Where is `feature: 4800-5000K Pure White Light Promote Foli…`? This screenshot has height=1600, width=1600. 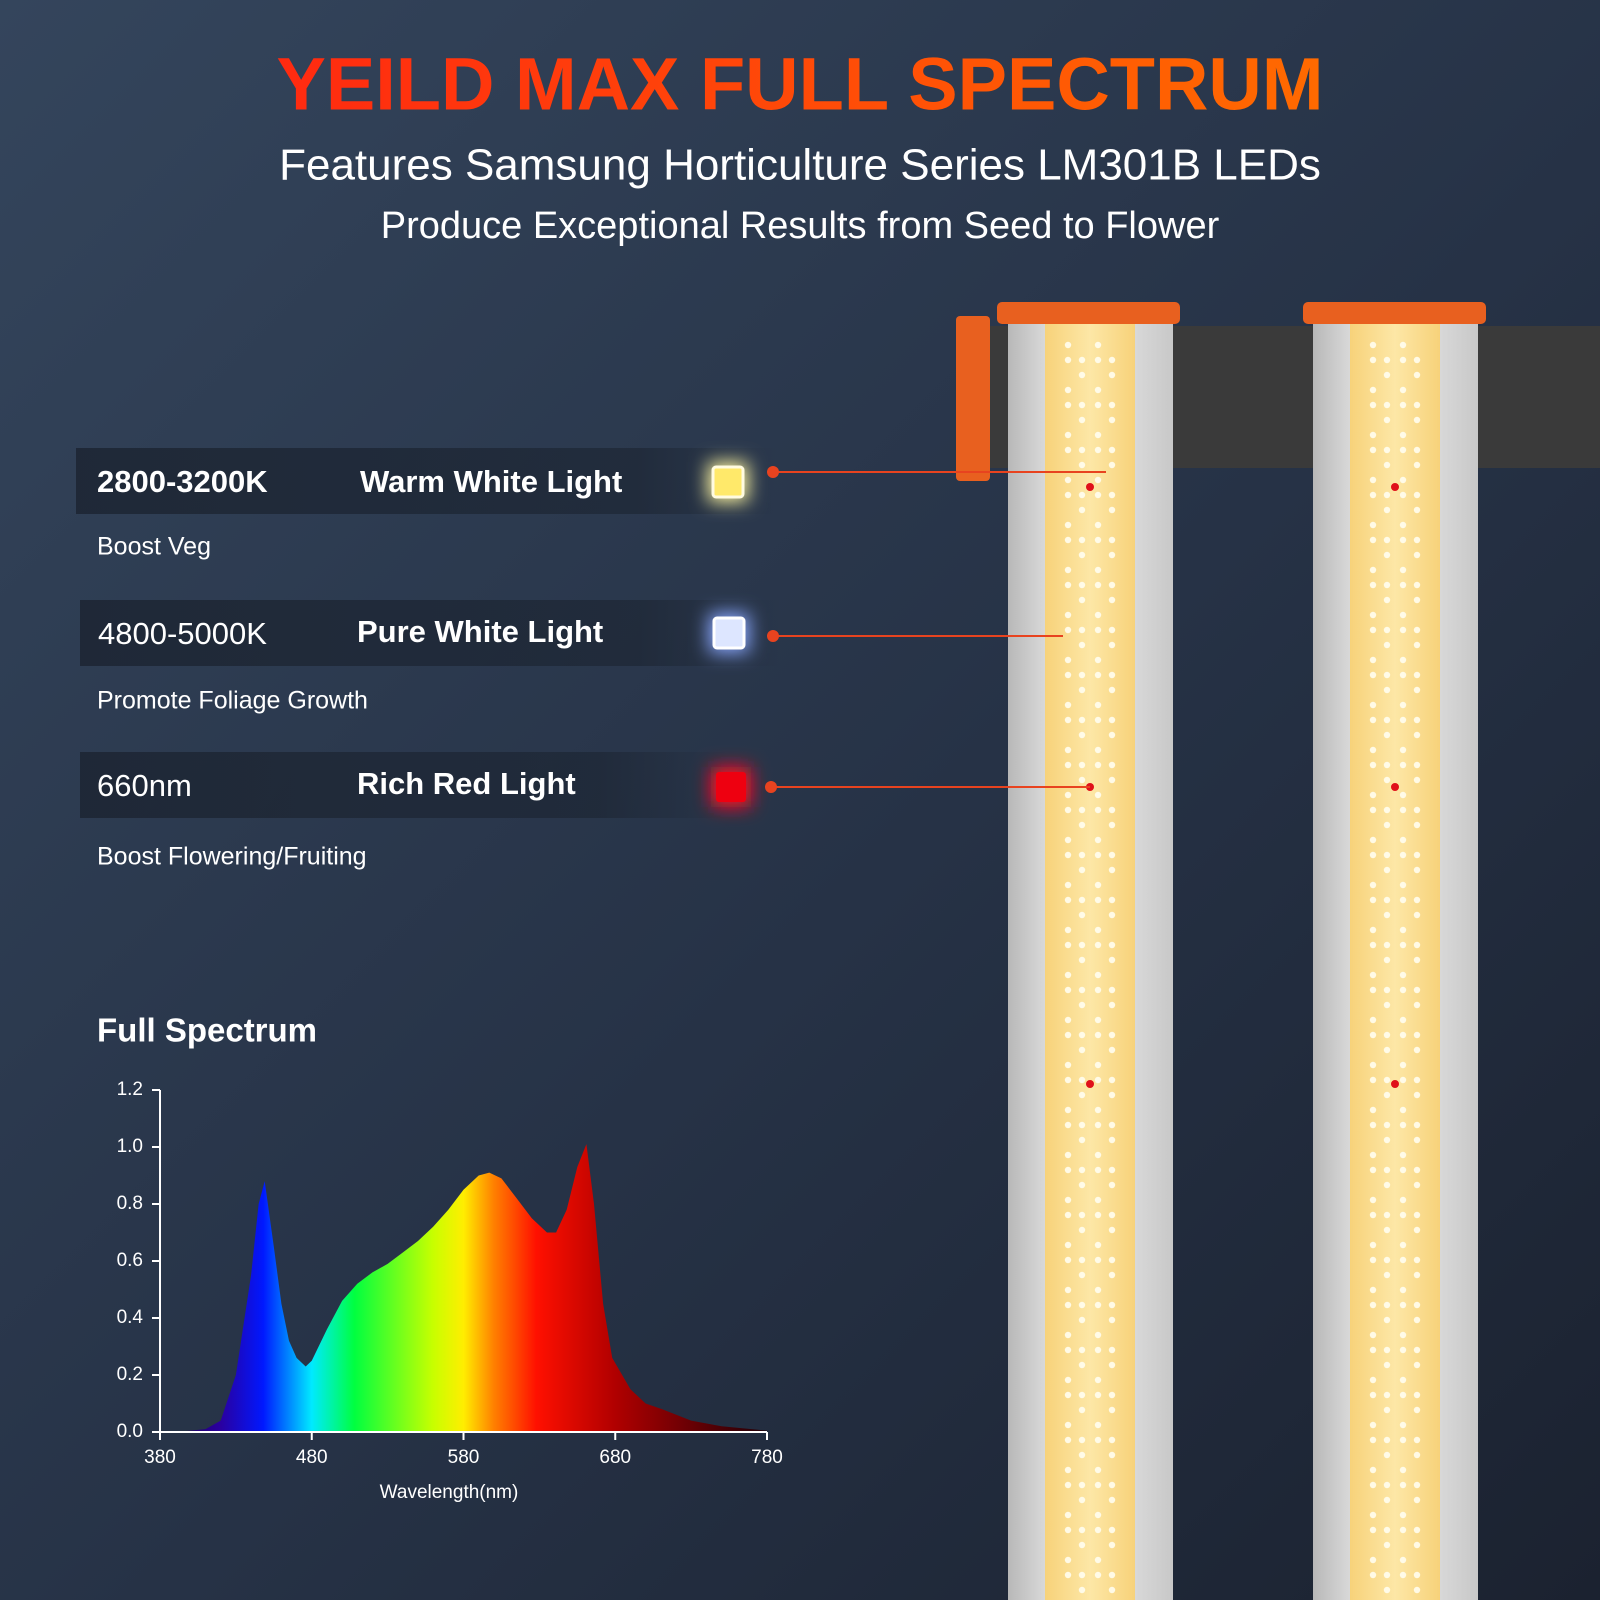
feature: 4800-5000K Pure White Light Promote Foli… is located at coordinates (571, 657).